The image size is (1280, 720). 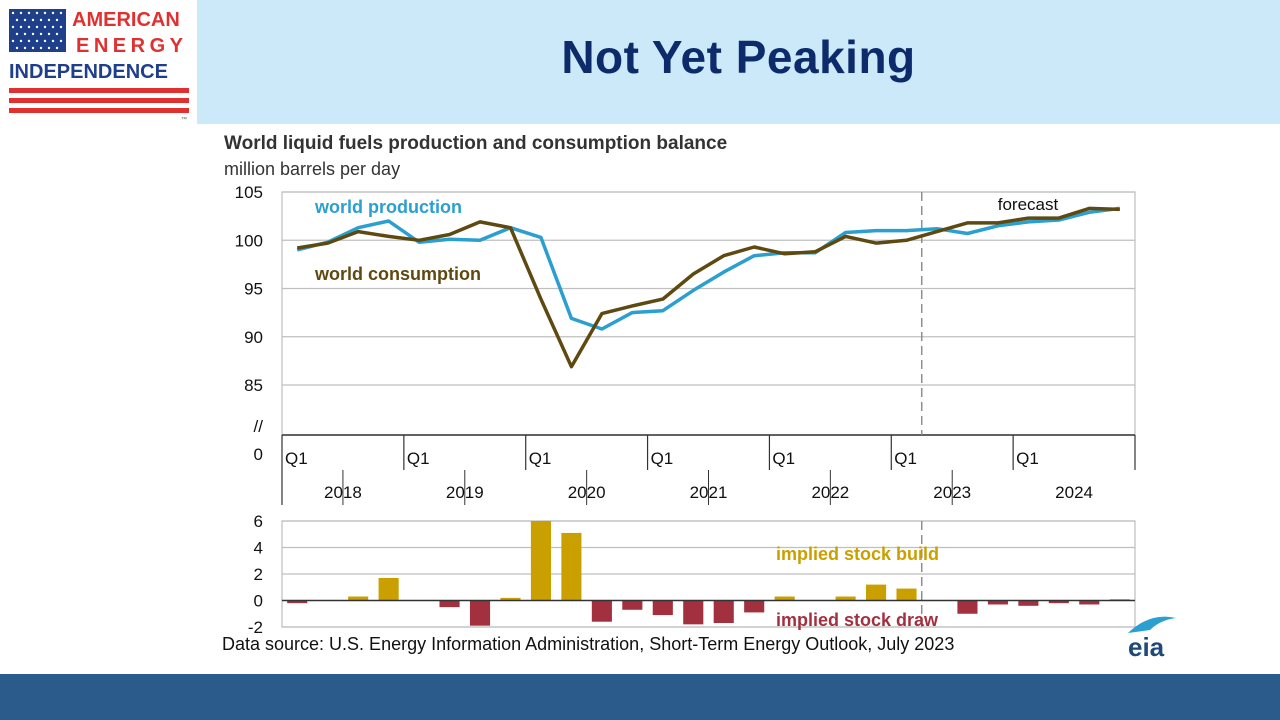 I want to click on build-label: implied stock build, so click(x=857, y=554).